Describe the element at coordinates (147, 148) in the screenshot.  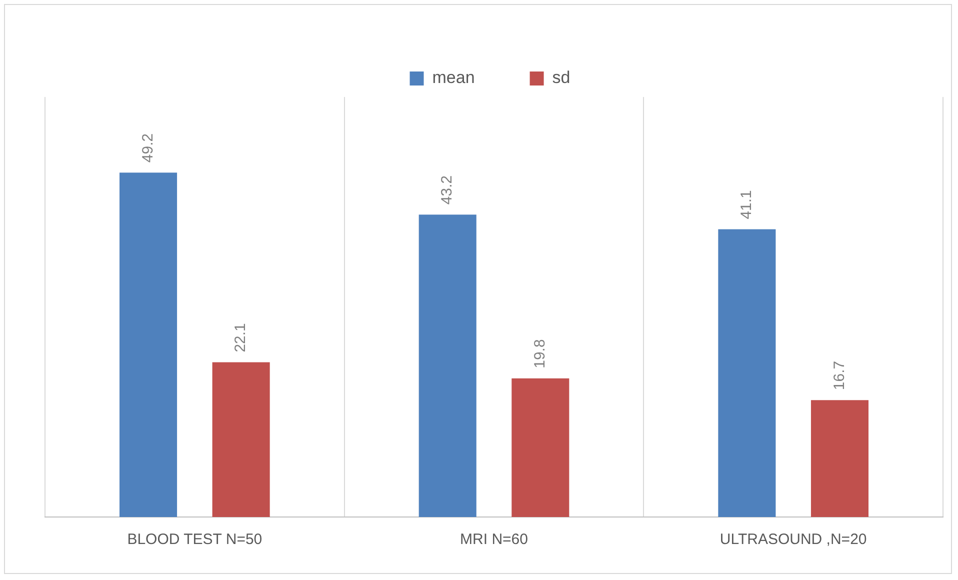
I see `data-label: 49.2` at that location.